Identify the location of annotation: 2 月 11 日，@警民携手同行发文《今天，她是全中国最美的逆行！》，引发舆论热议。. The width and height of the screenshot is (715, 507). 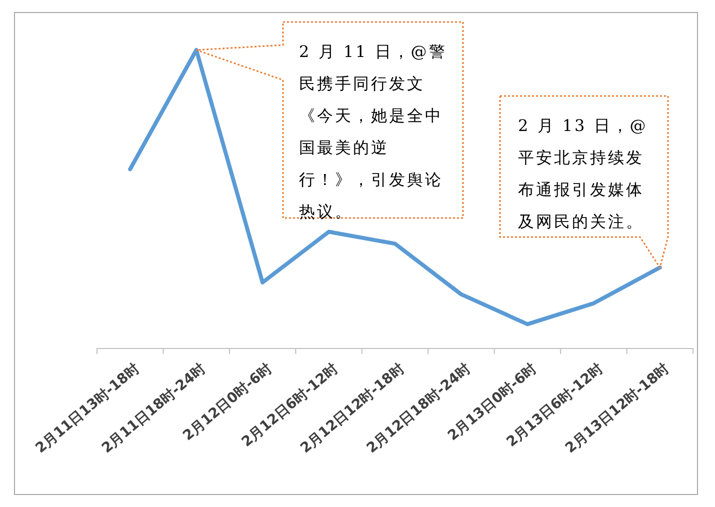
(373, 132).